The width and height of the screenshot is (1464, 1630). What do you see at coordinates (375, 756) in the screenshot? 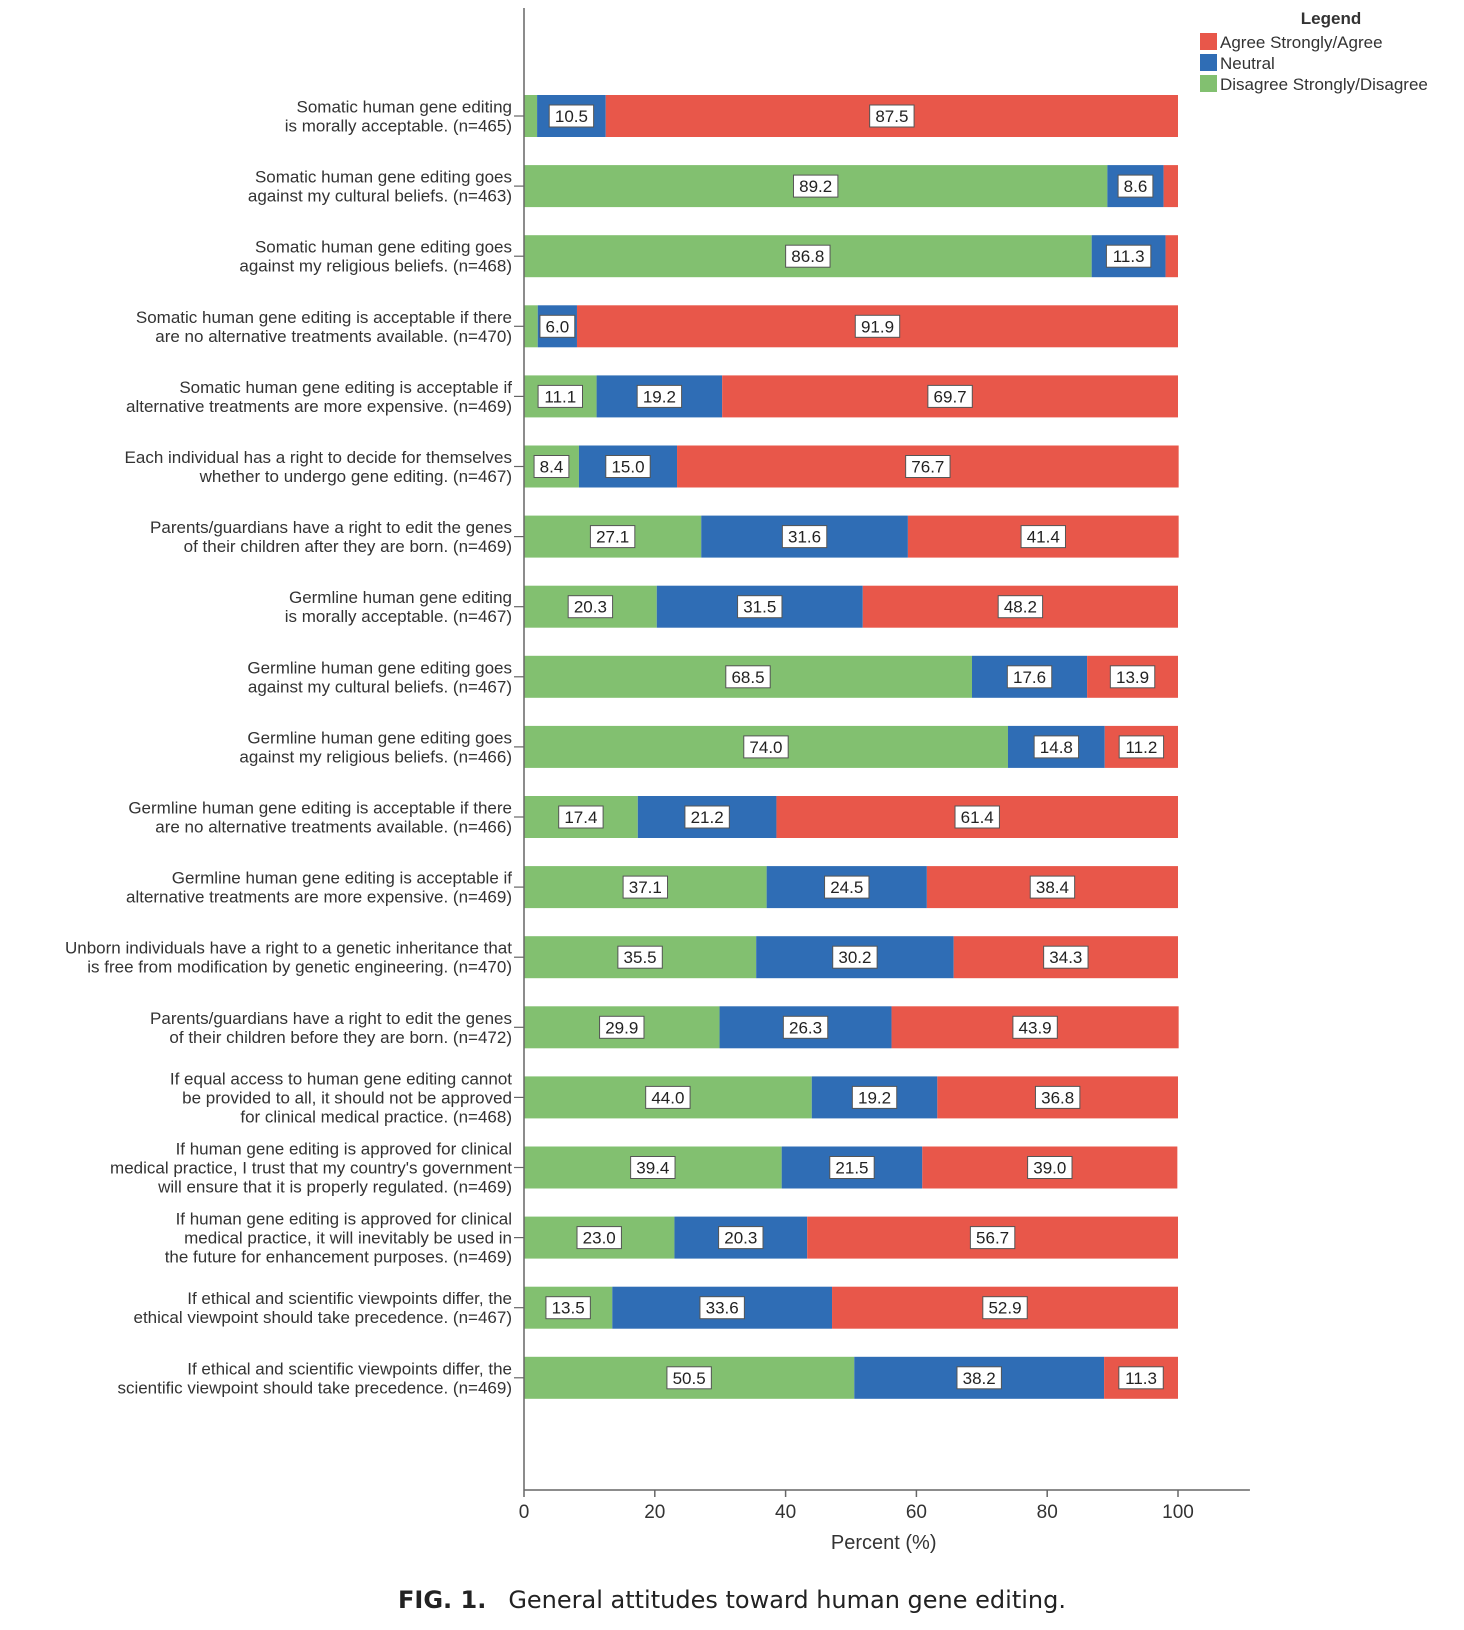
I see `y-category-label: against my religious beliefs. (n=466)` at bounding box center [375, 756].